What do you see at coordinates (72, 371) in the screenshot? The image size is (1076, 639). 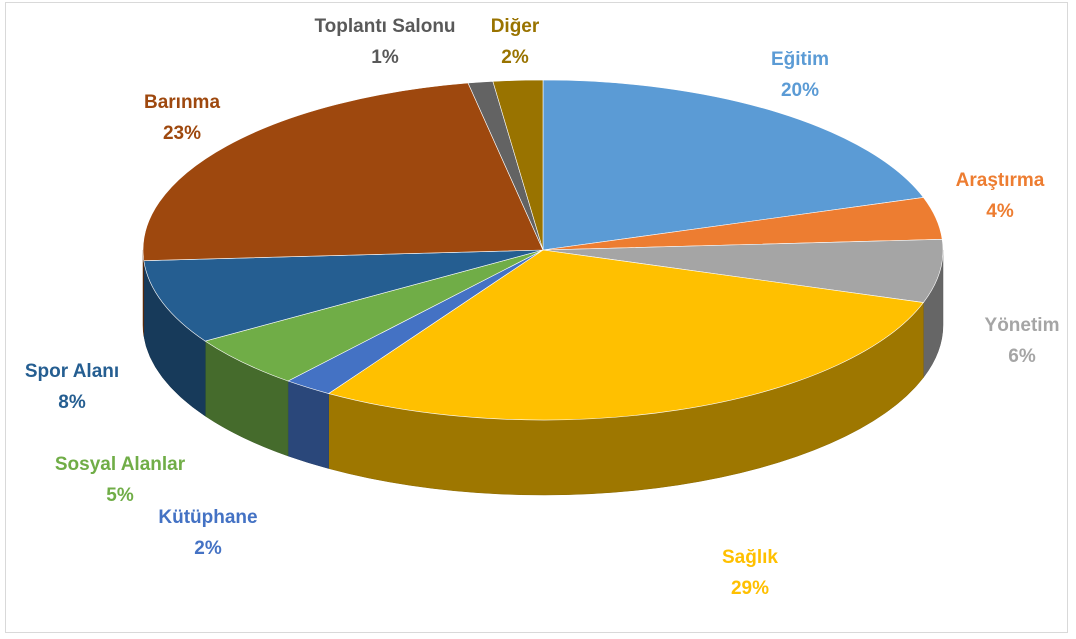 I see `slice-label: Spor Alanı` at bounding box center [72, 371].